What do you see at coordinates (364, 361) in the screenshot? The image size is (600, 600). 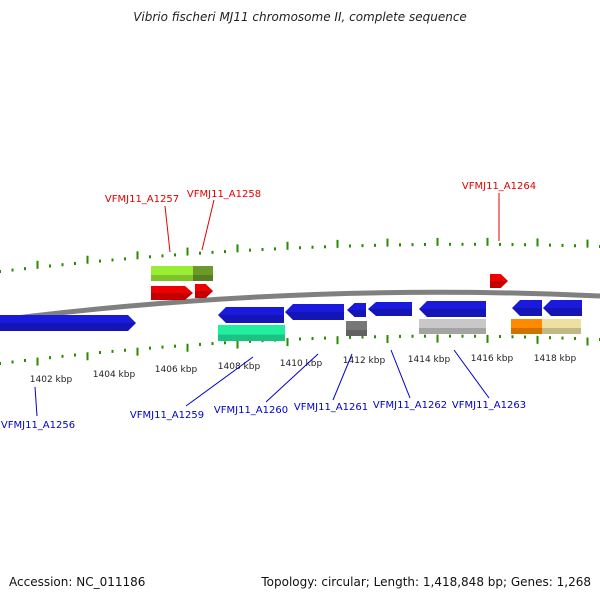 I see `scale-label: 1412 kbp` at bounding box center [364, 361].